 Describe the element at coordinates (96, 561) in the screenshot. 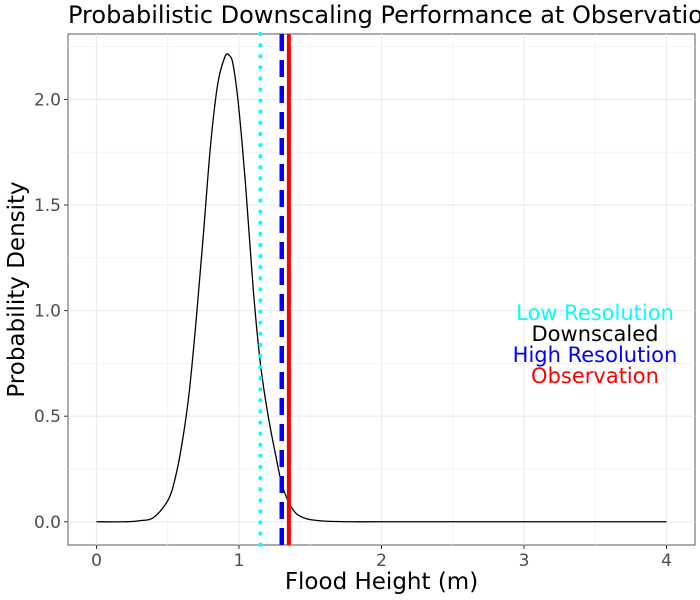

I see `x-tick-label: 0` at that location.